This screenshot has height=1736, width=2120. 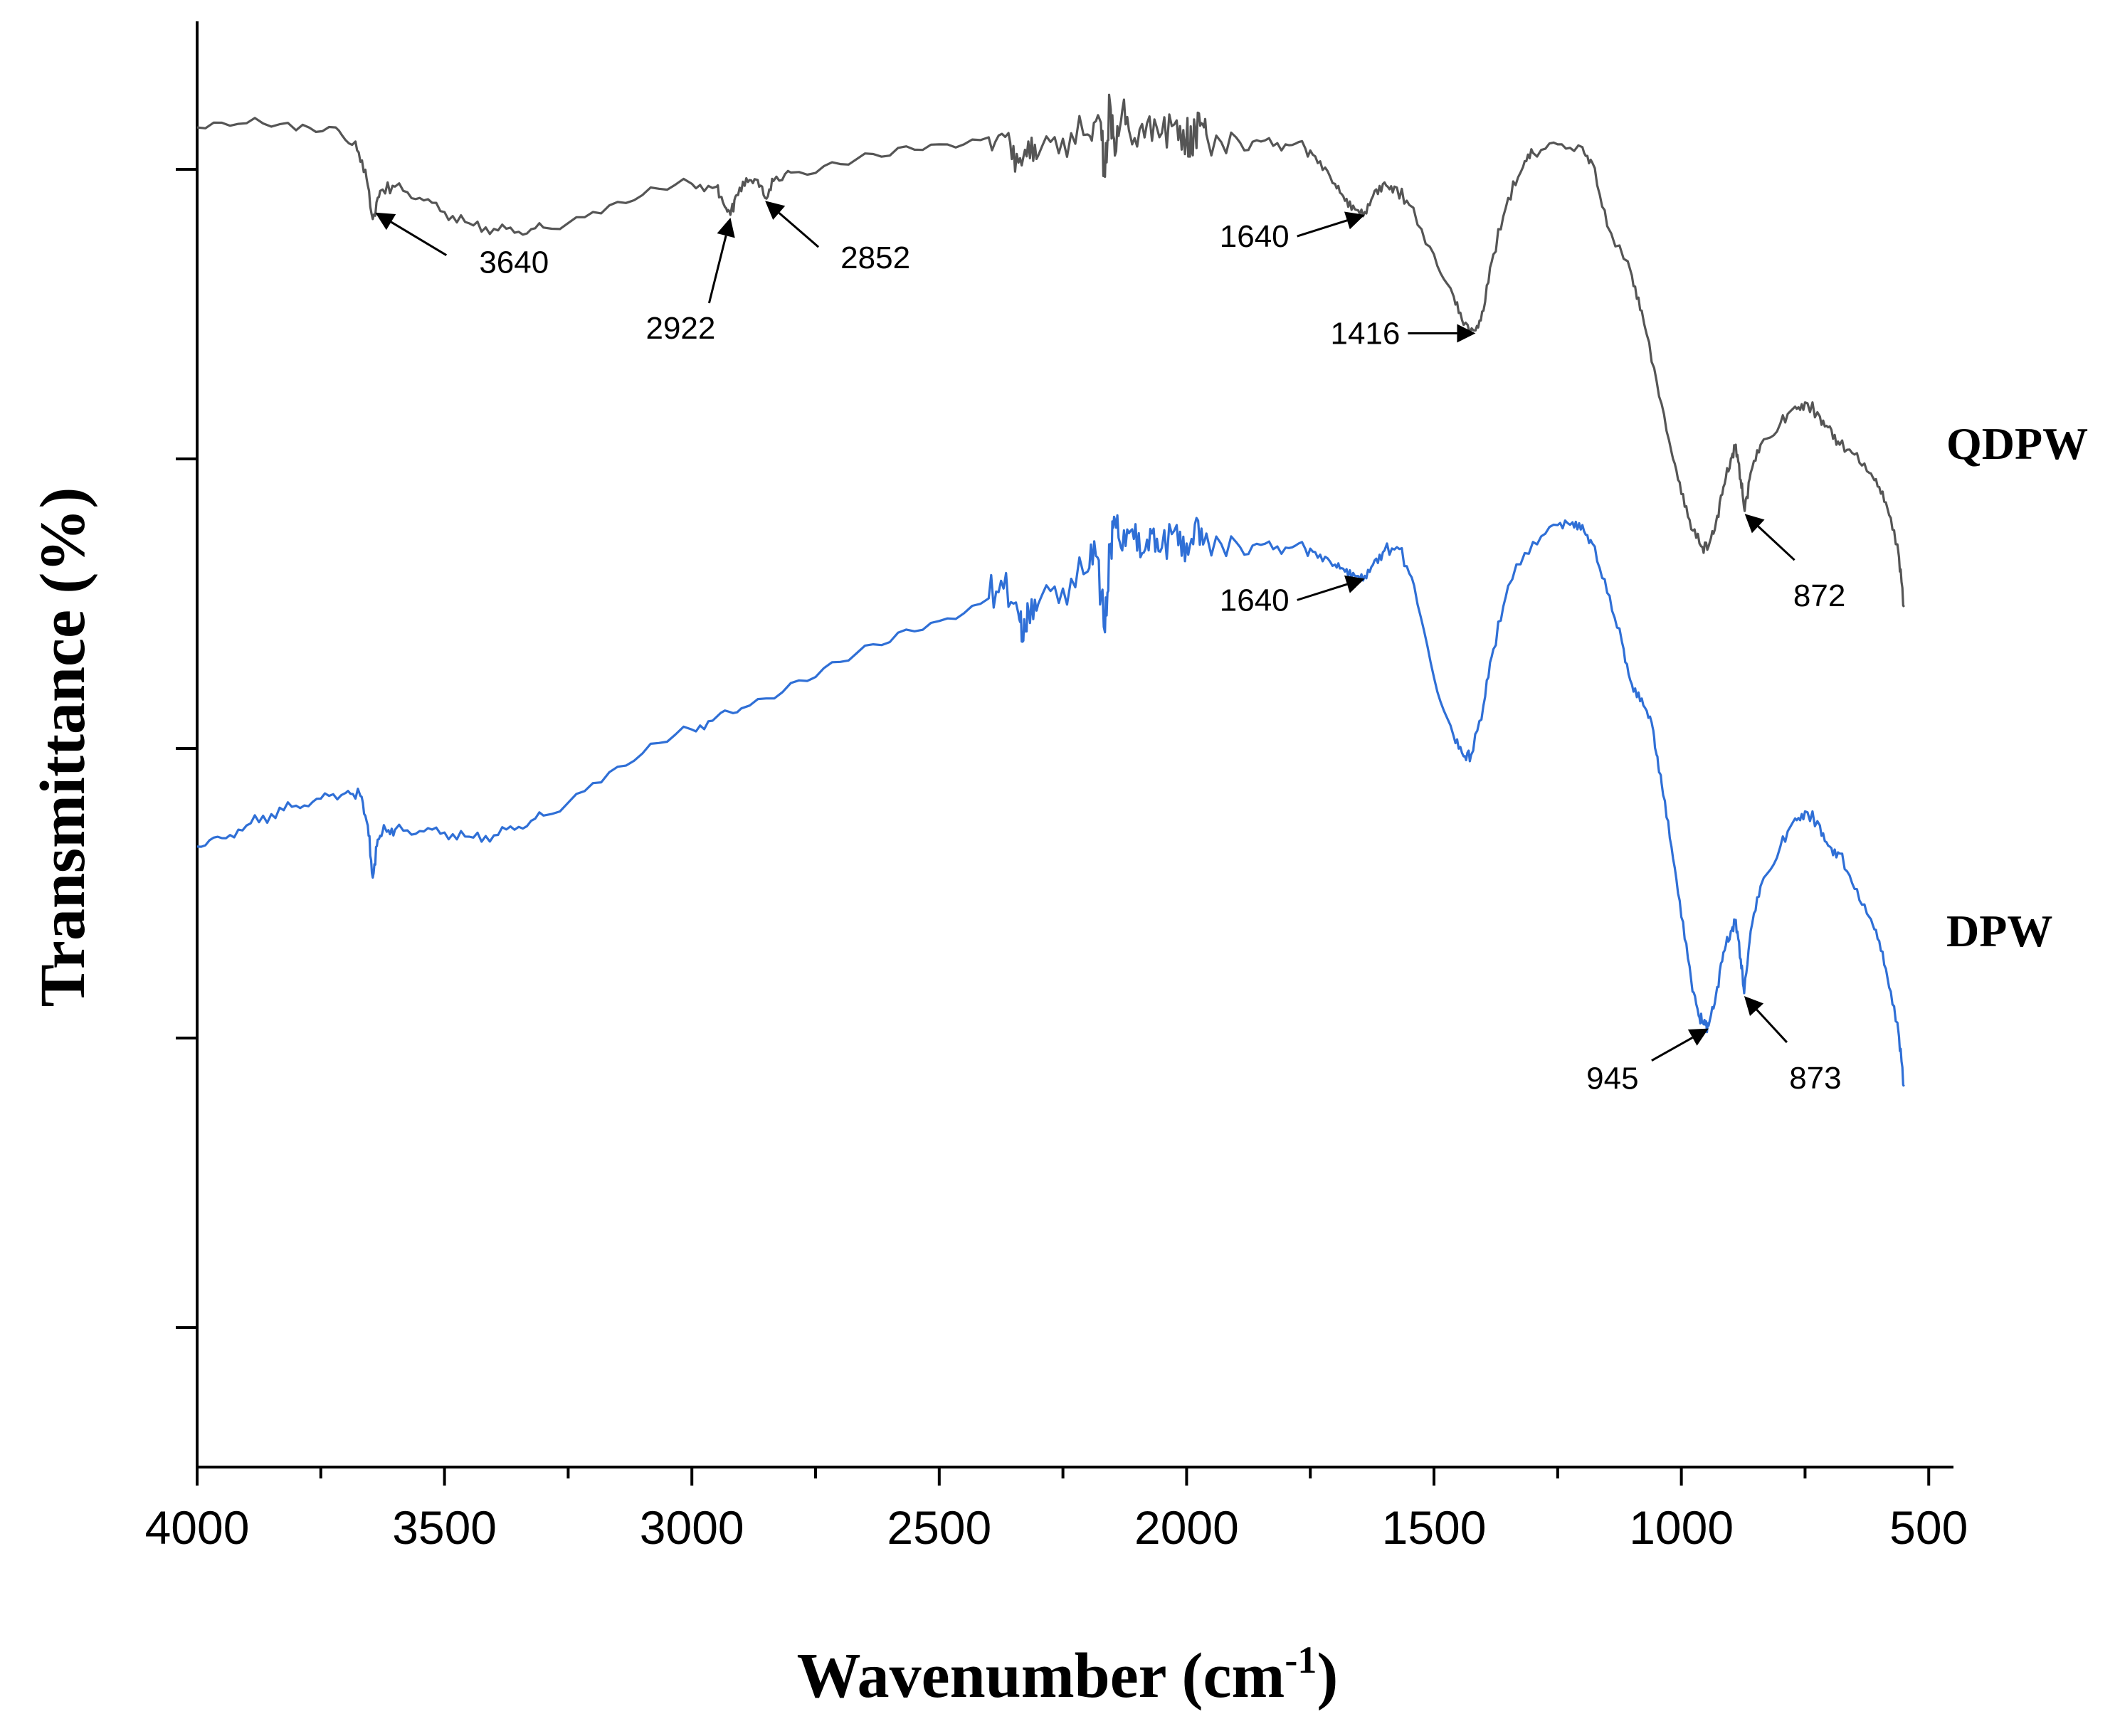 What do you see at coordinates (1365, 334) in the screenshot?
I see `annotation-label: 1416` at bounding box center [1365, 334].